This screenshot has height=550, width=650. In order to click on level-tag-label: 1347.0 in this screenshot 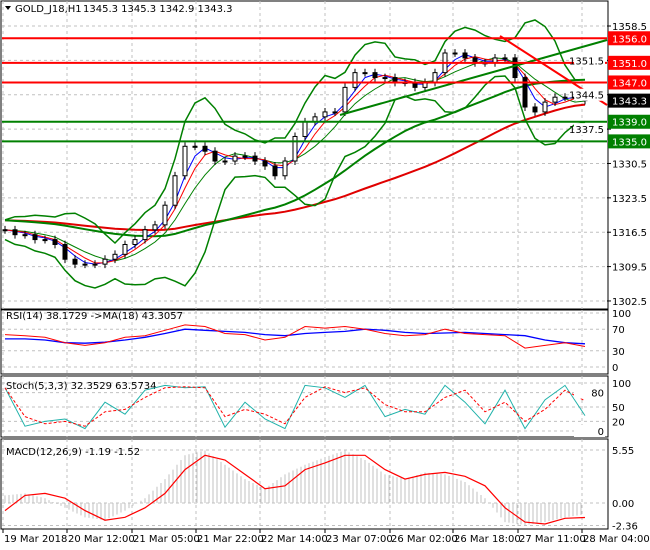, I will do `click(629, 83)`.